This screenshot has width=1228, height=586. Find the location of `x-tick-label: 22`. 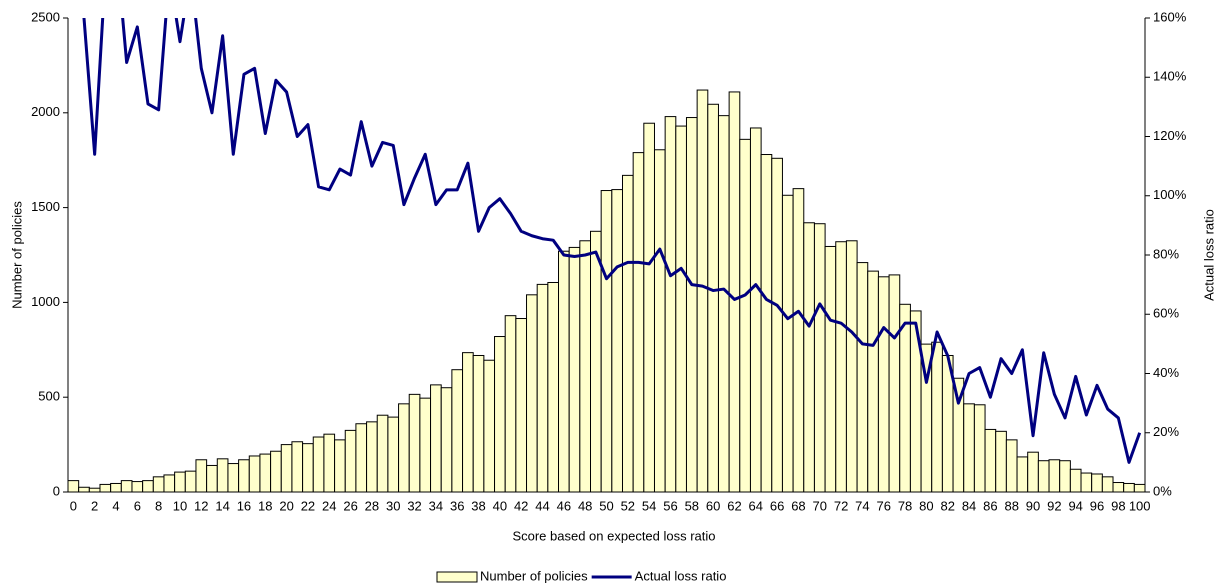

x-tick-label: 22 is located at coordinates (308, 505).